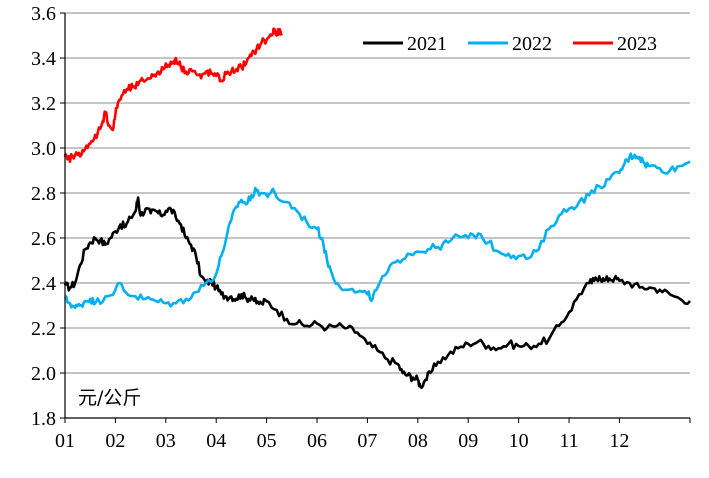 This screenshot has height=478, width=709. Describe the element at coordinates (43, 329) in the screenshot. I see `y-tick-label: 2.2` at that location.